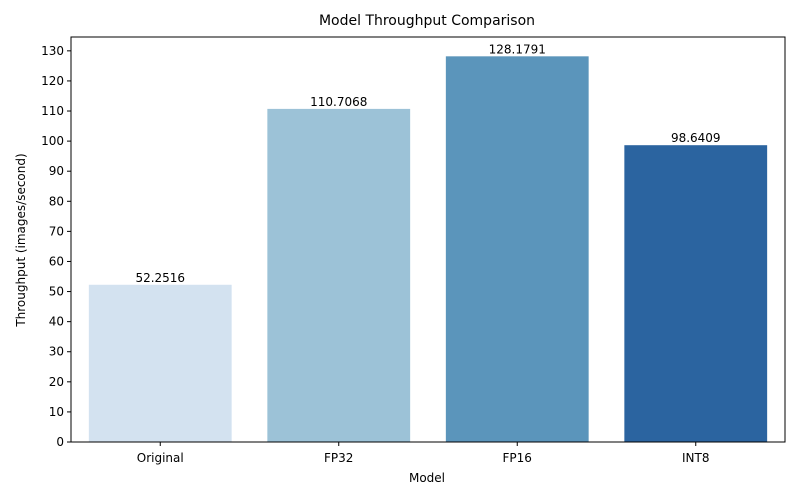 This screenshot has height=500, width=800. Describe the element at coordinates (56, 382) in the screenshot. I see `y-tick-label: 20` at that location.